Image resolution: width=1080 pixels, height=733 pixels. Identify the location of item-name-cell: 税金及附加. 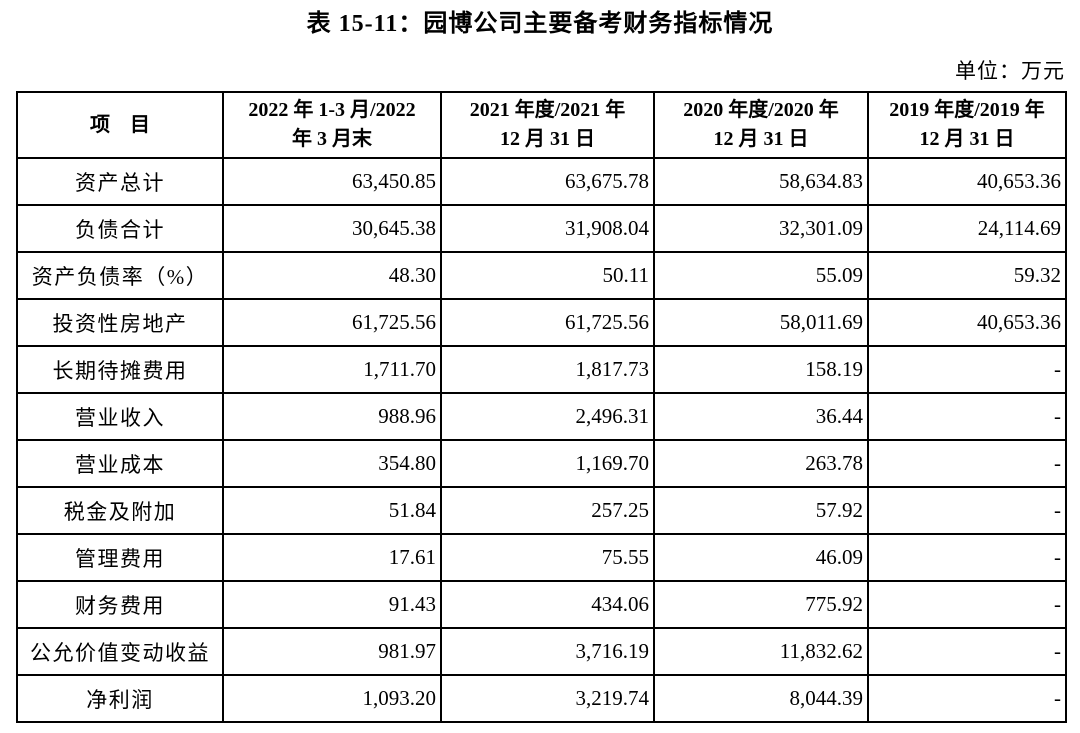
(120, 510).